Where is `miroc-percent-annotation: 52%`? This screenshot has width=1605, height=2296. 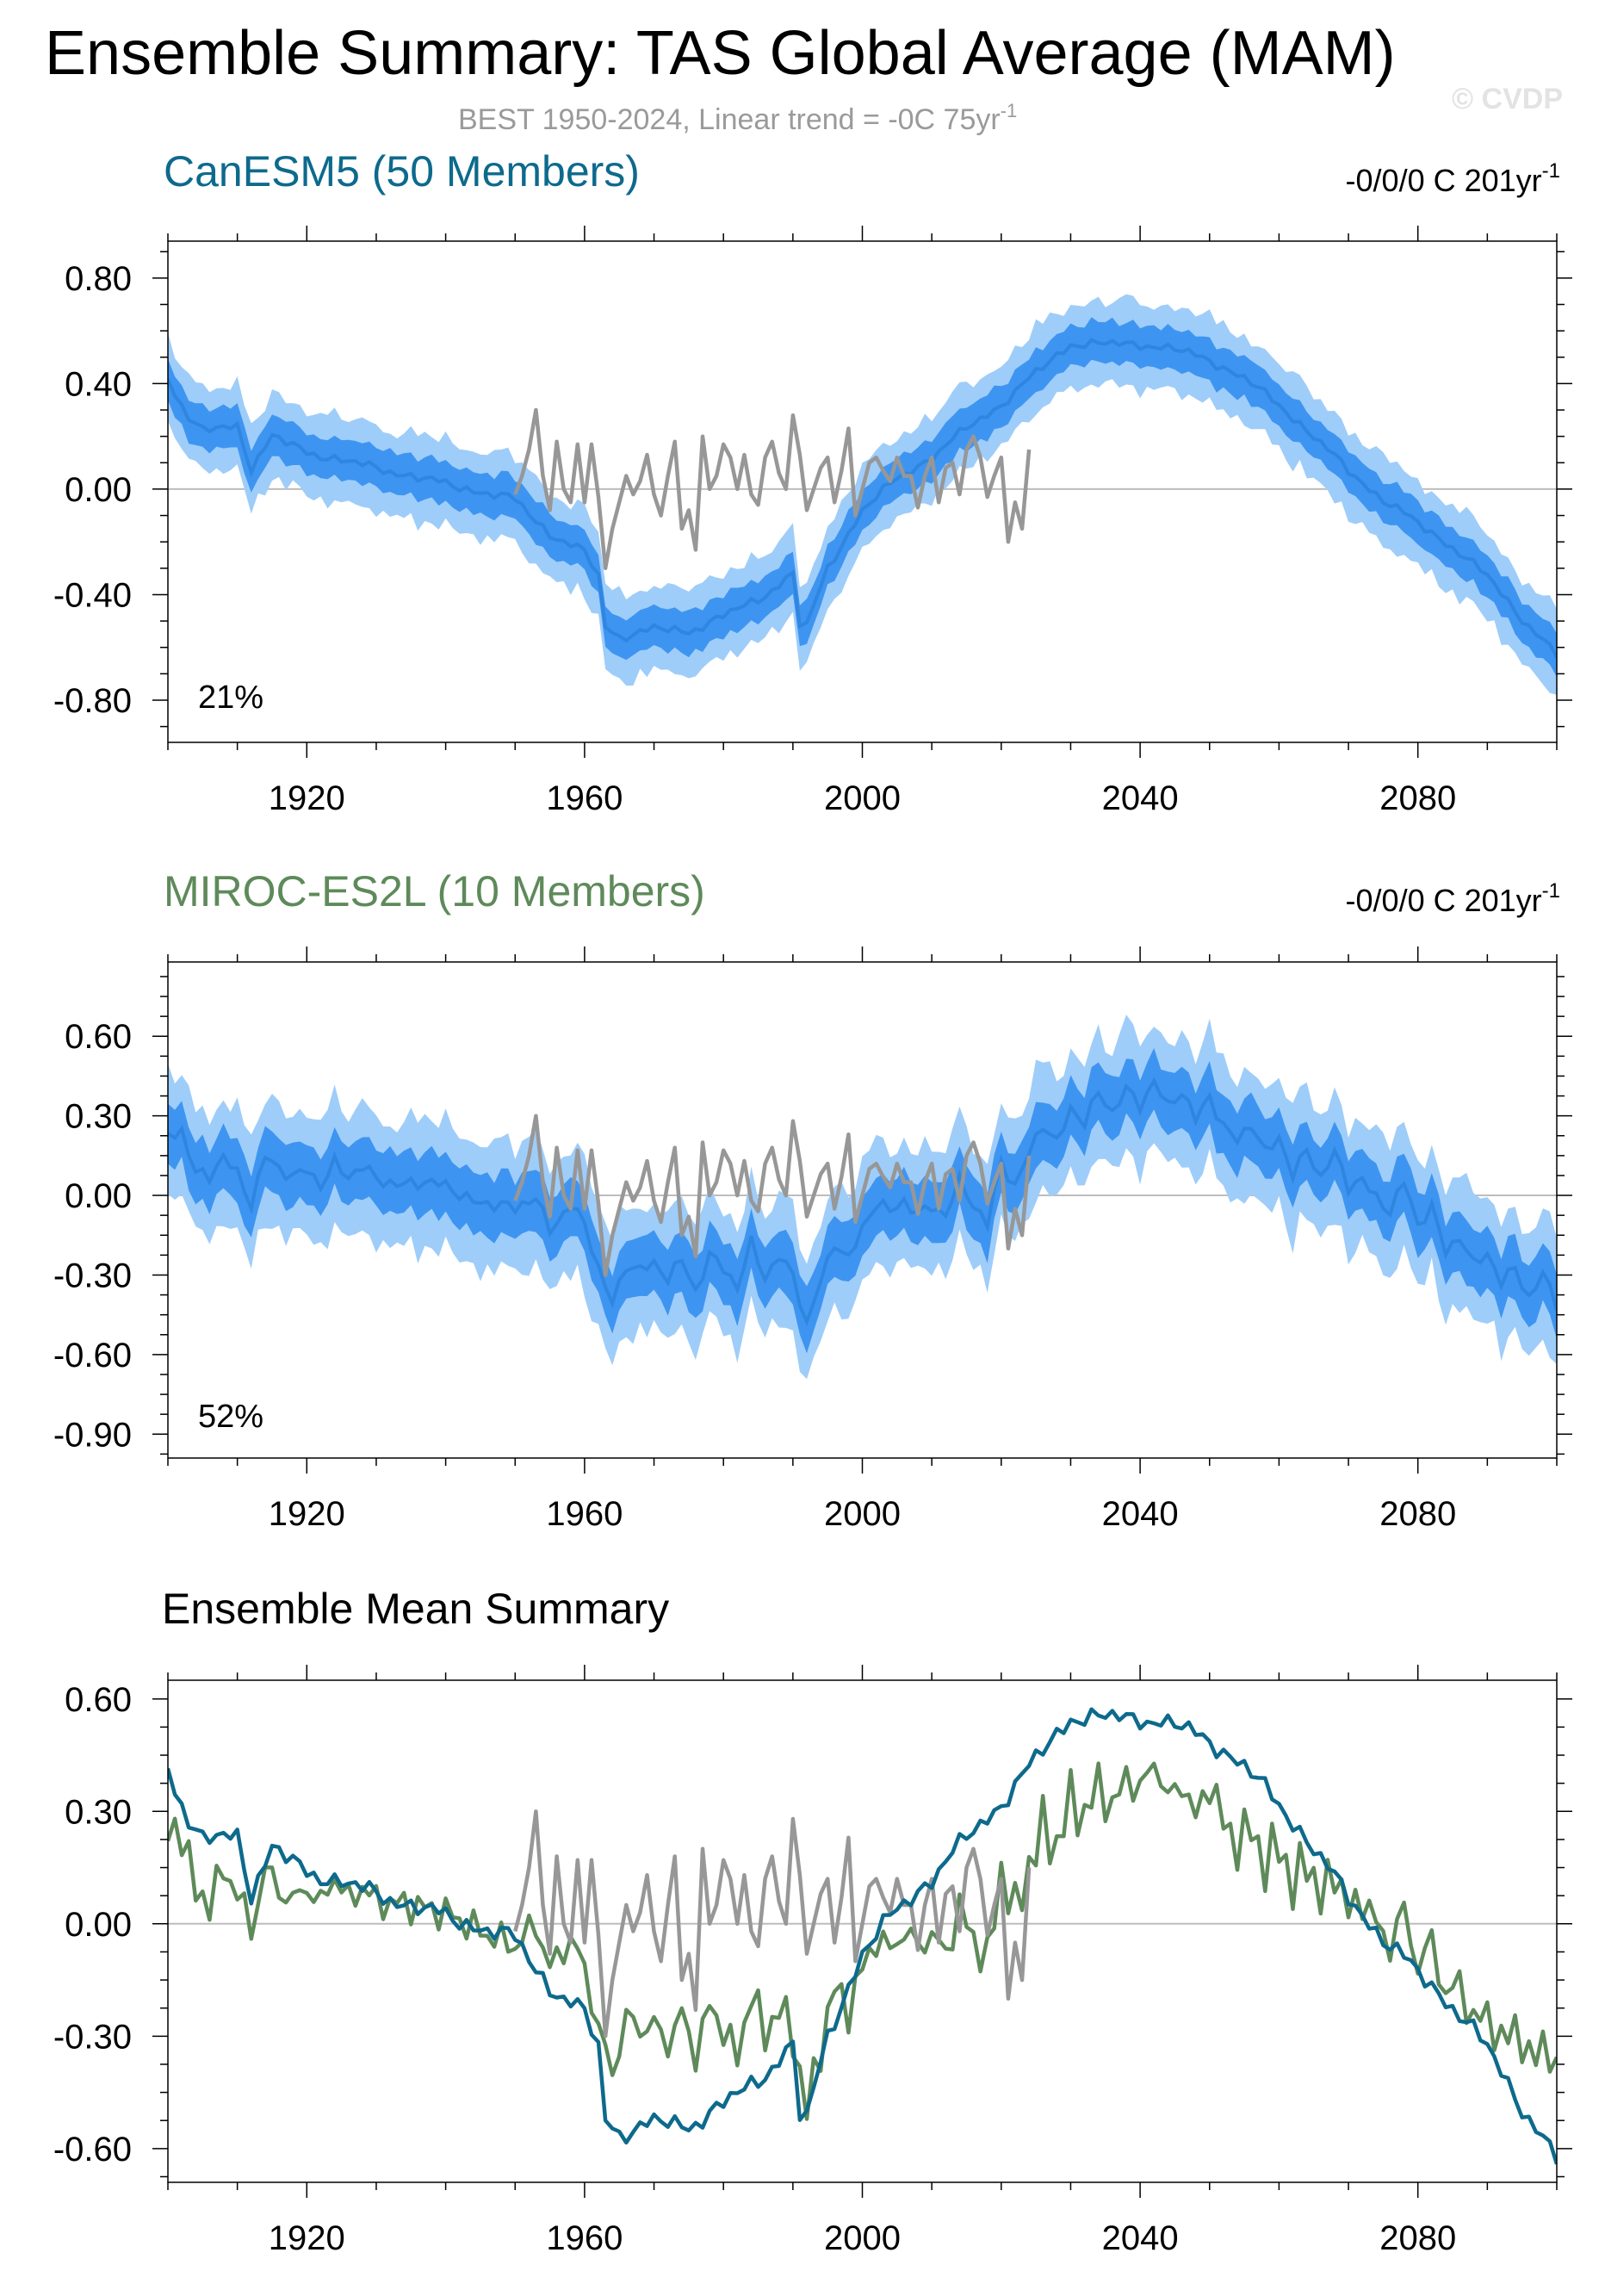
miroc-percent-annotation: 52% is located at coordinates (231, 1417).